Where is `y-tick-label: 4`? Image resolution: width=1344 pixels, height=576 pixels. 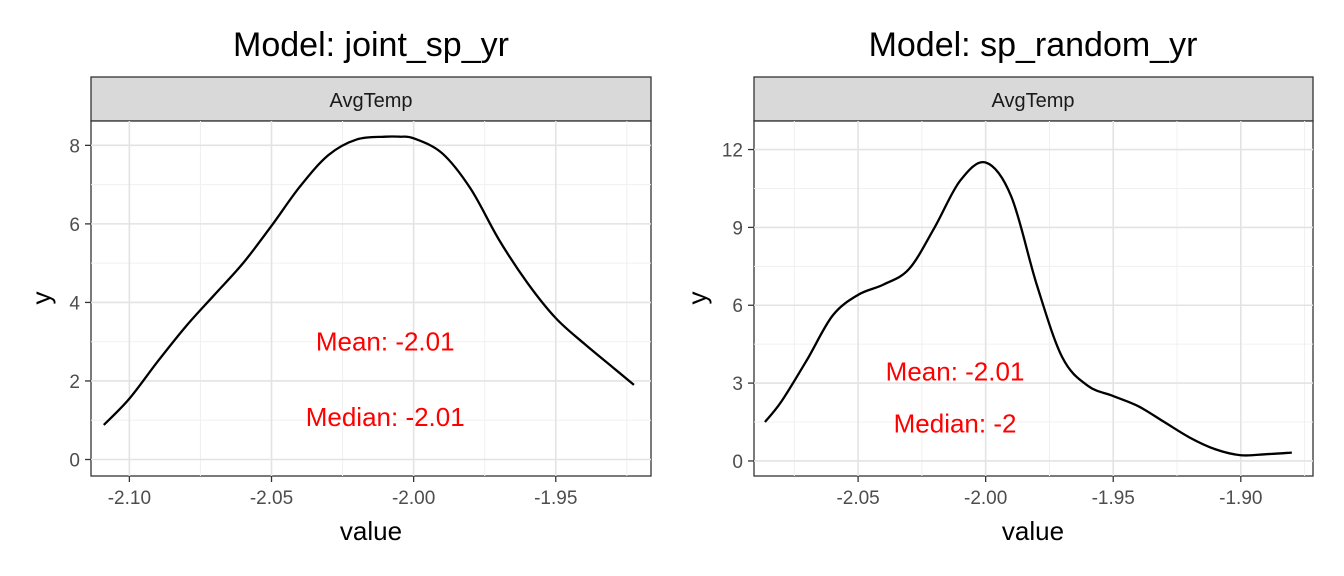
y-tick-label: 4 is located at coordinates (74, 303).